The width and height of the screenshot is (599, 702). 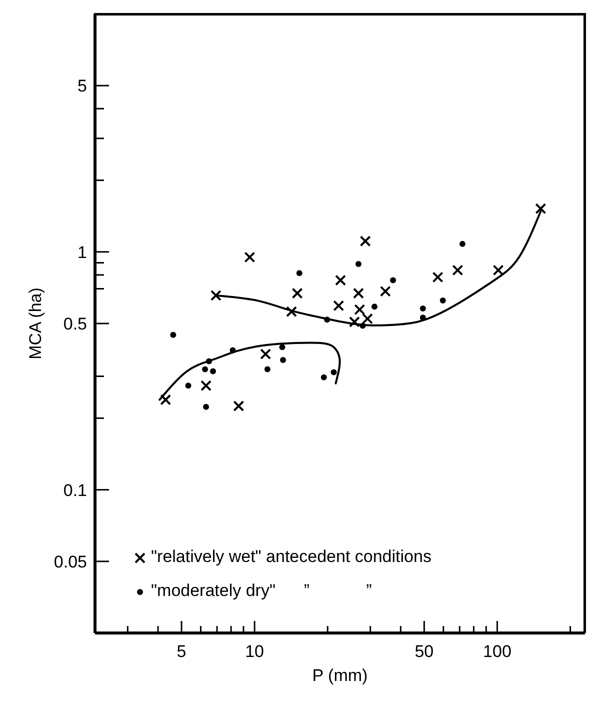 I want to click on y-tick-label: 0.1, so click(x=75, y=490).